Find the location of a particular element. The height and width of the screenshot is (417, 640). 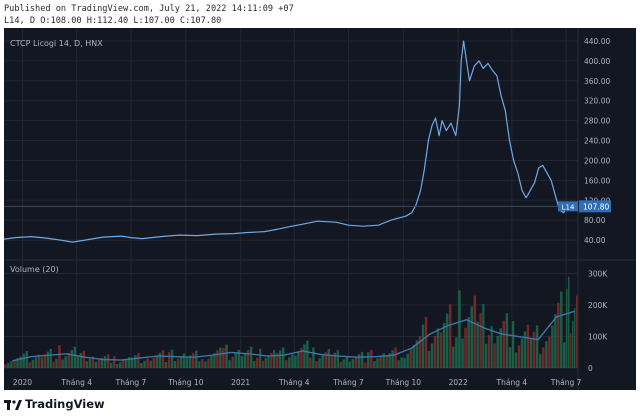

price-tick-label: 40.00 is located at coordinates (595, 240).